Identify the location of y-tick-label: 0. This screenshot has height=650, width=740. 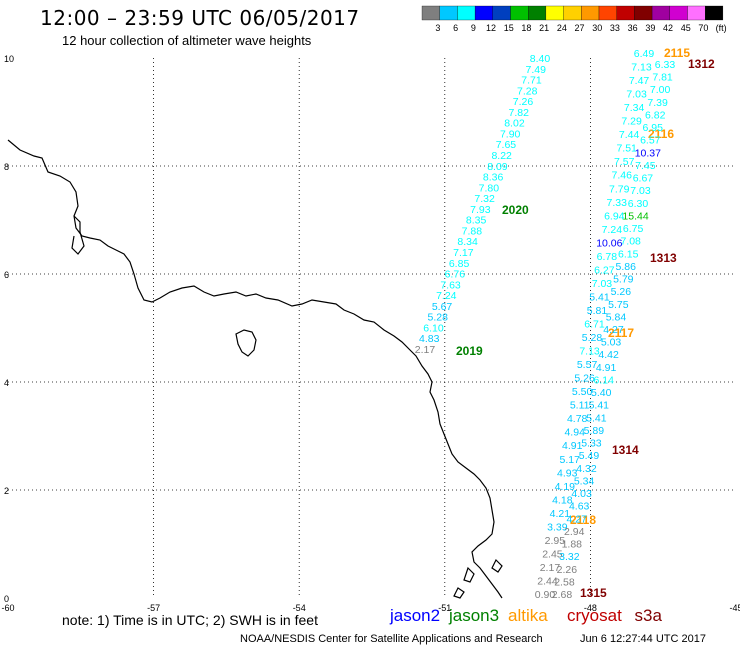
(6, 599).